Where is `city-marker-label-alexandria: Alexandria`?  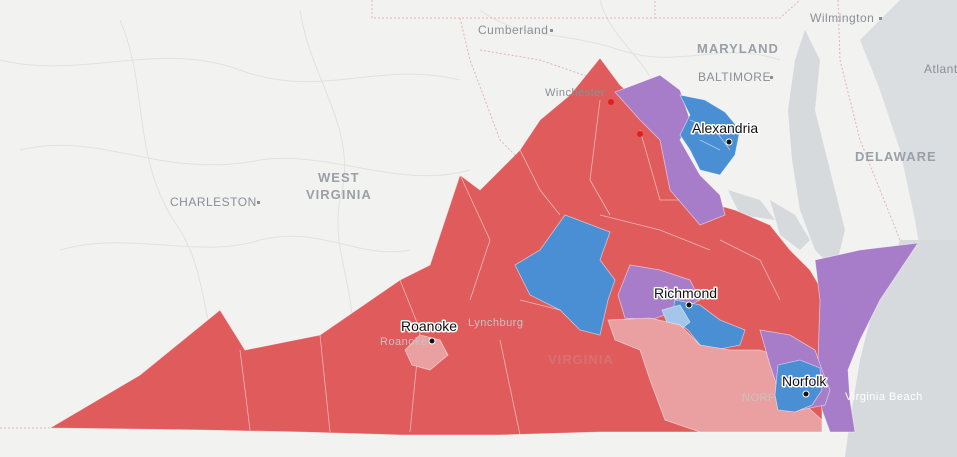
city-marker-label-alexandria: Alexandria is located at coordinates (725, 128).